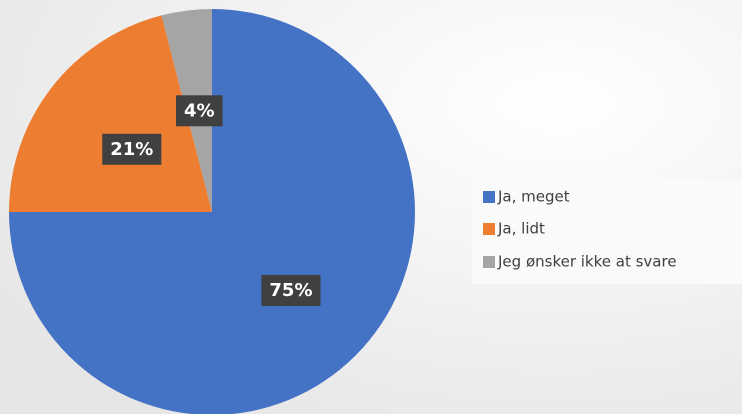 The image size is (742, 414). I want to click on legend-label: Ja, meget, so click(533, 197).